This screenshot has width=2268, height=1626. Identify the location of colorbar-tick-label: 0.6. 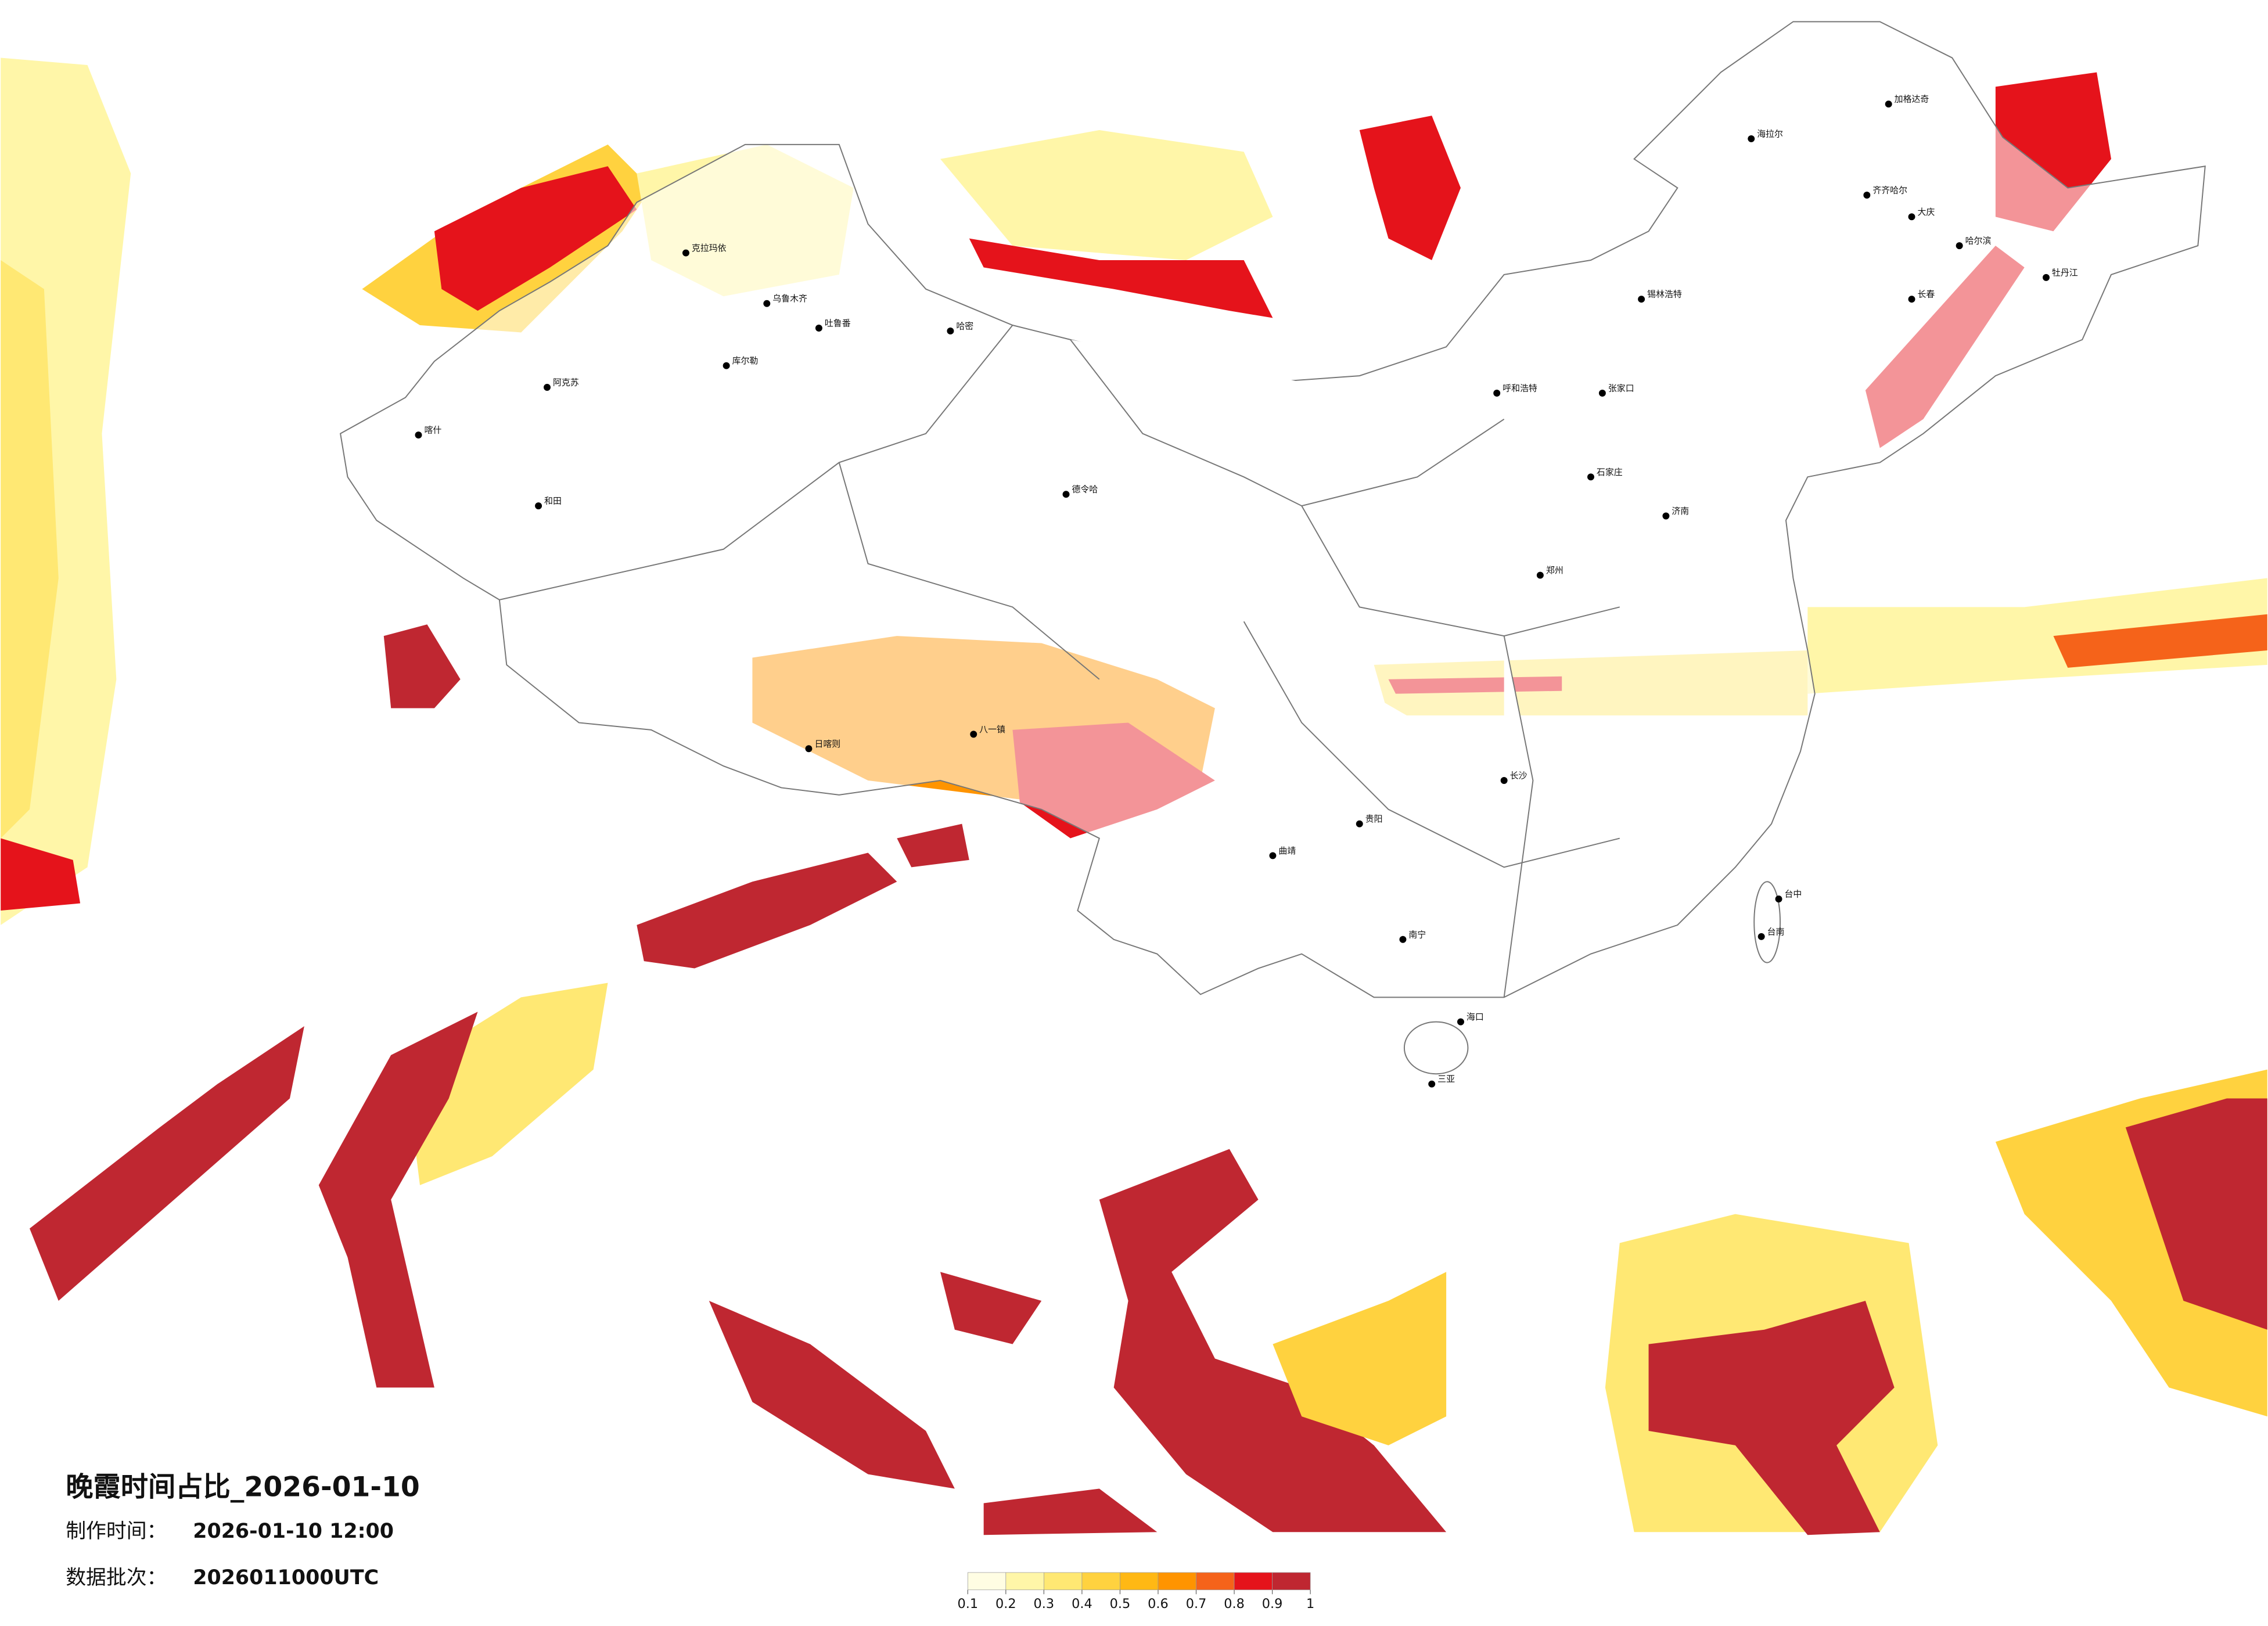
(1158, 1603).